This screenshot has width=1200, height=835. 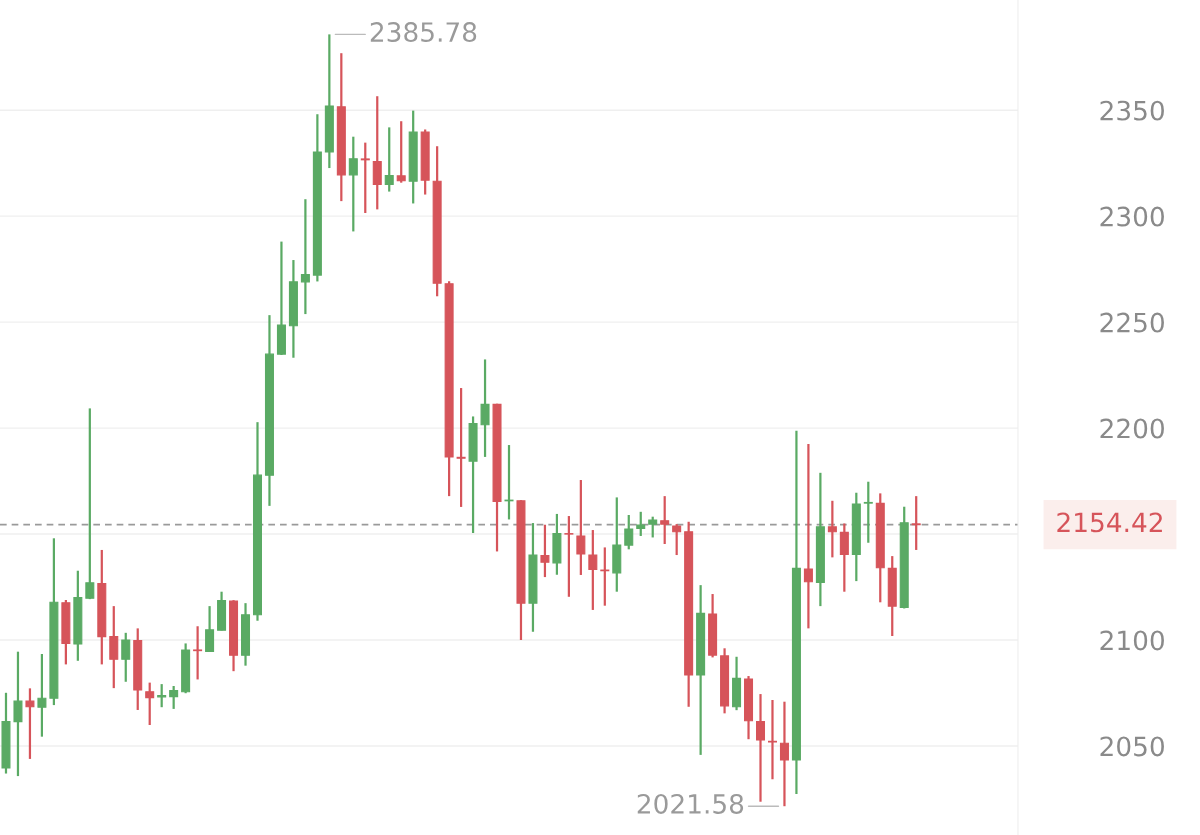 What do you see at coordinates (1132, 322) in the screenshot?
I see `y-tick-label: 2250` at bounding box center [1132, 322].